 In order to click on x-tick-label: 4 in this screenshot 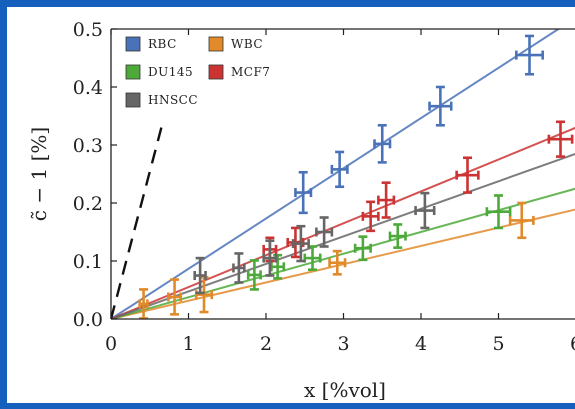, I will do `click(421, 344)`.